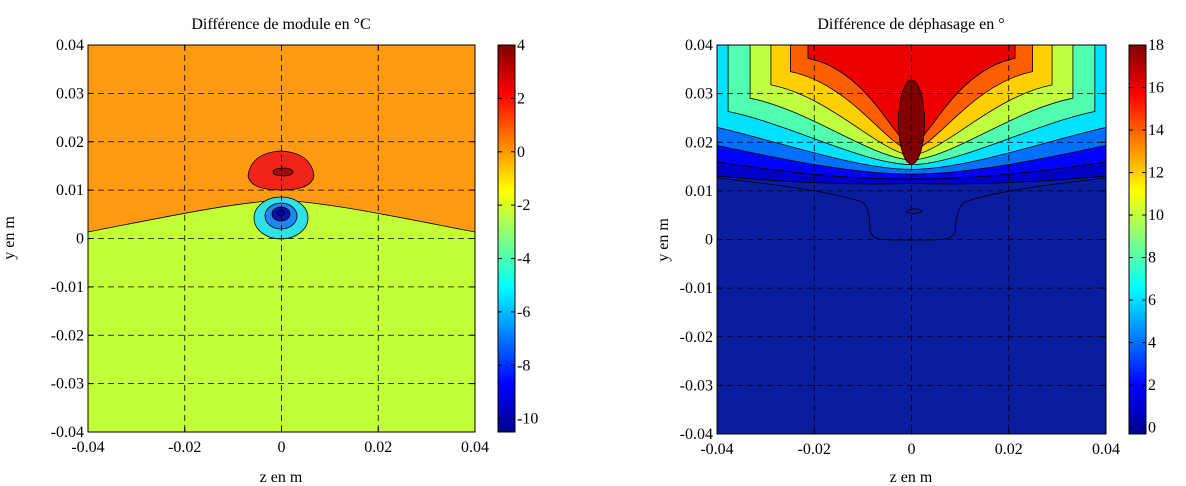 This screenshot has height=486, width=1186. What do you see at coordinates (1156, 215) in the screenshot?
I see `colorbar-tick-label: 10` at bounding box center [1156, 215].